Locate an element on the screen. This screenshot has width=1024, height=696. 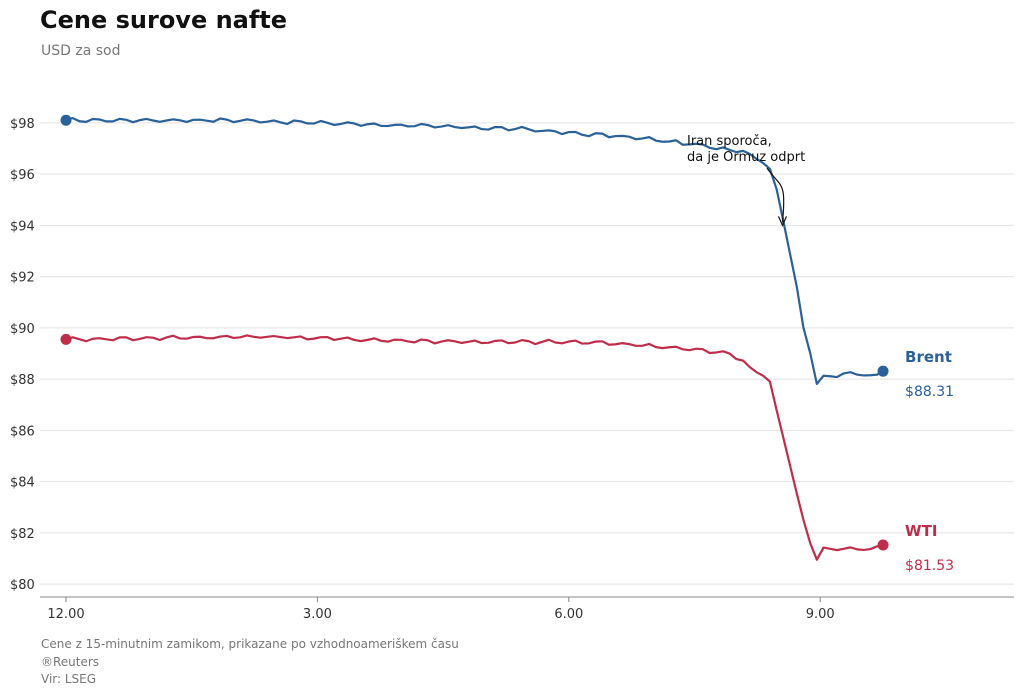
x-tick-label: 6.00 is located at coordinates (568, 614).